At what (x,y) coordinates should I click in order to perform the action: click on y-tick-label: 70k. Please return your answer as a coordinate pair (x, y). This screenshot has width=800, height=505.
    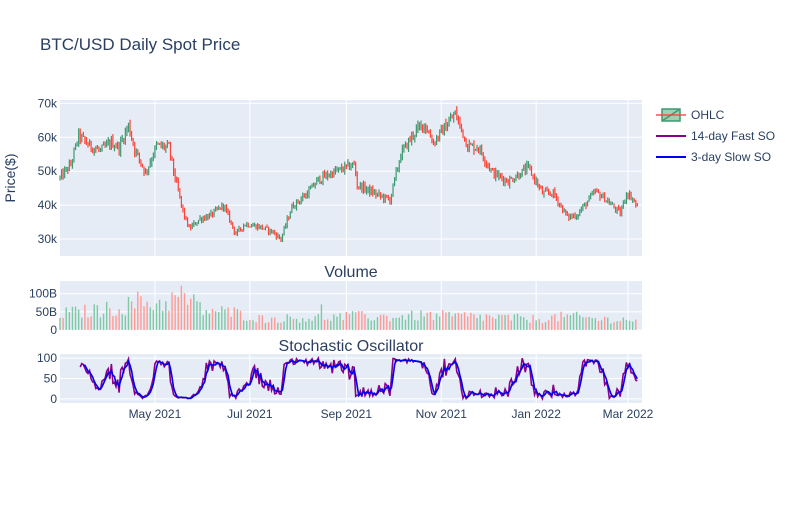
    Looking at the image, I should click on (48, 103).